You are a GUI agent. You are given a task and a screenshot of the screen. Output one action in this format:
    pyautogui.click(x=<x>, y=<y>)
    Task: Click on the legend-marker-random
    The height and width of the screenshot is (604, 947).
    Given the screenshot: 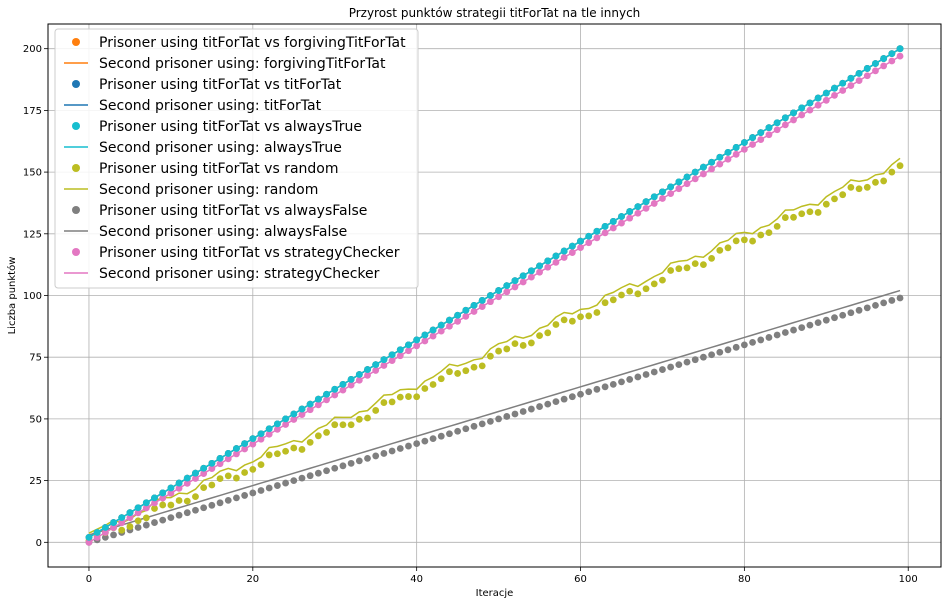 What is the action you would take?
    pyautogui.click(x=76, y=168)
    